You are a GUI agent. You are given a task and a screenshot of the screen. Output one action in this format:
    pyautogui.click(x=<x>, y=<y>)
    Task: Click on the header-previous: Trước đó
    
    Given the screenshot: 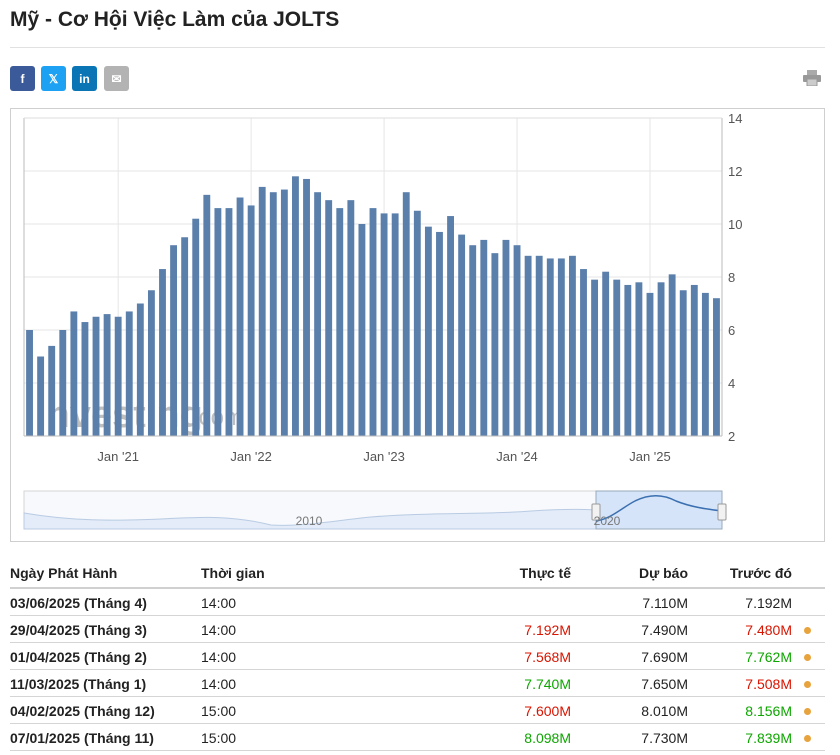 What is the action you would take?
    pyautogui.click(x=760, y=573)
    